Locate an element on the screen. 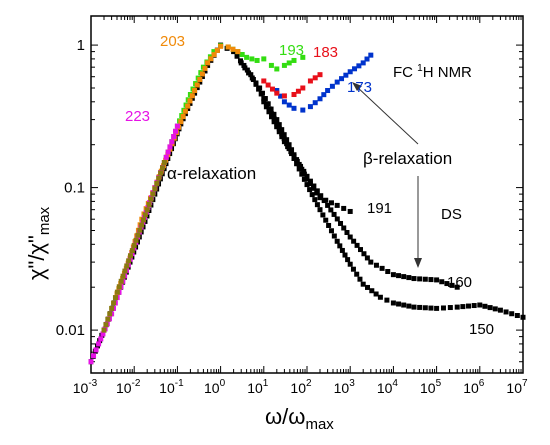 This screenshot has width=550, height=445. beta-arrow-nmr-head is located at coordinates (357, 86).